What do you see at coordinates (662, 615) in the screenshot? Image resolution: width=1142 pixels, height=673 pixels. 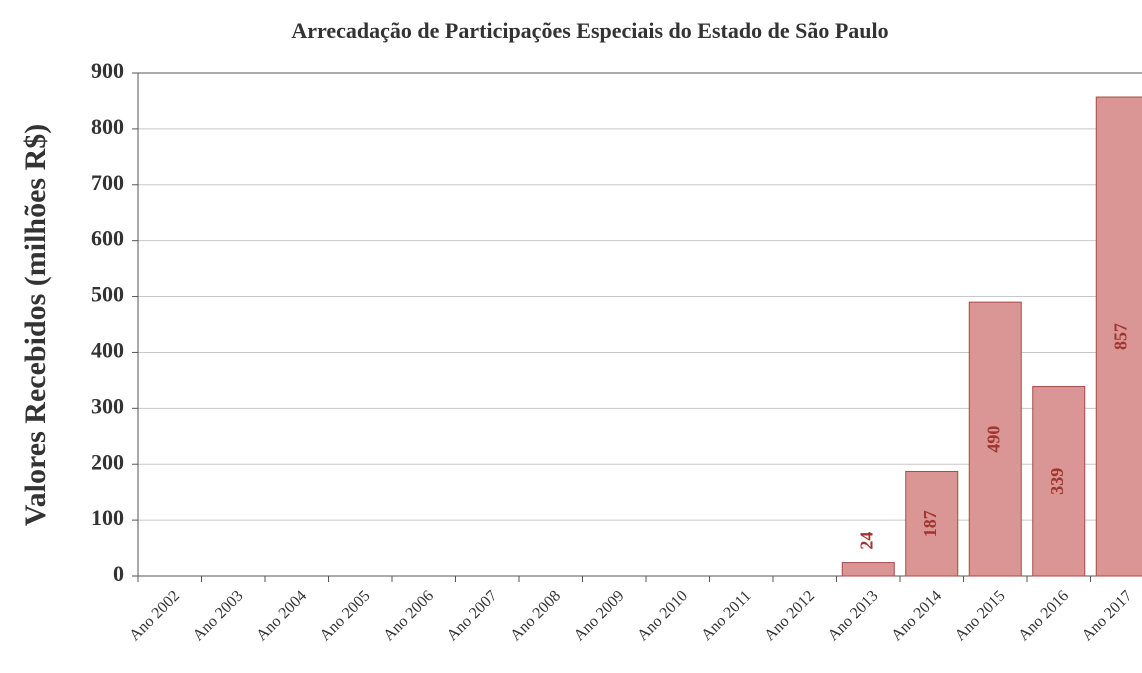 I see `x-tick-label: Ano 2010` at bounding box center [662, 615].